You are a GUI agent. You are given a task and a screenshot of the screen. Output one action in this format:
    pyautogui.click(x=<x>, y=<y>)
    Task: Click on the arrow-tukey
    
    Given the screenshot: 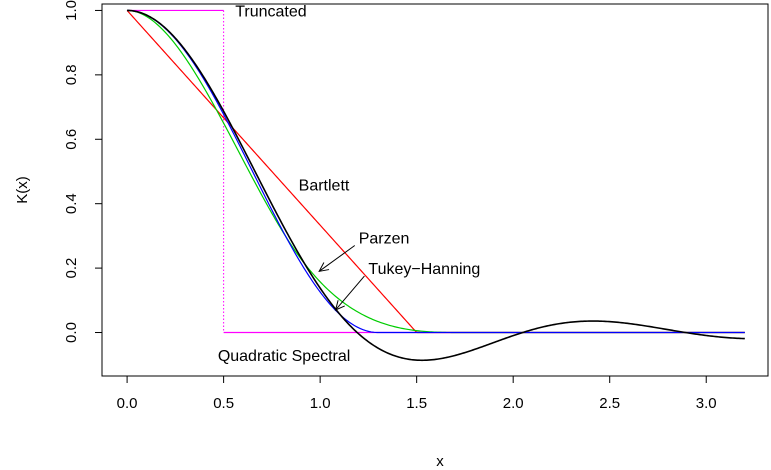 What is the action you would take?
    pyautogui.click(x=350, y=293)
    